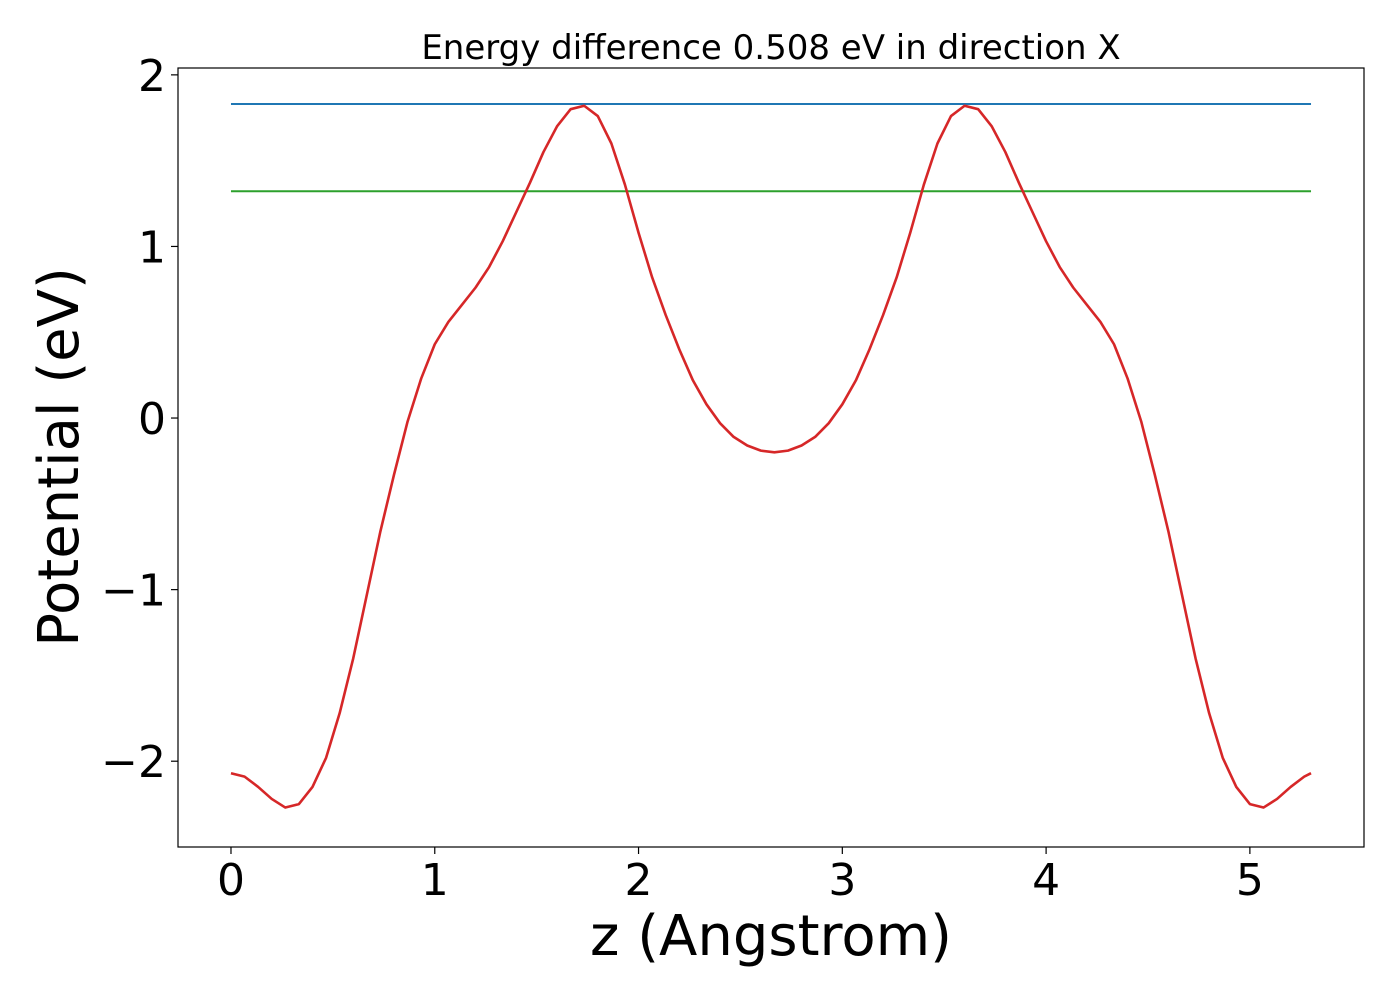 The width and height of the screenshot is (1400, 1000). Describe the element at coordinates (231, 880) in the screenshot. I see `x-tick-label: 0` at that location.